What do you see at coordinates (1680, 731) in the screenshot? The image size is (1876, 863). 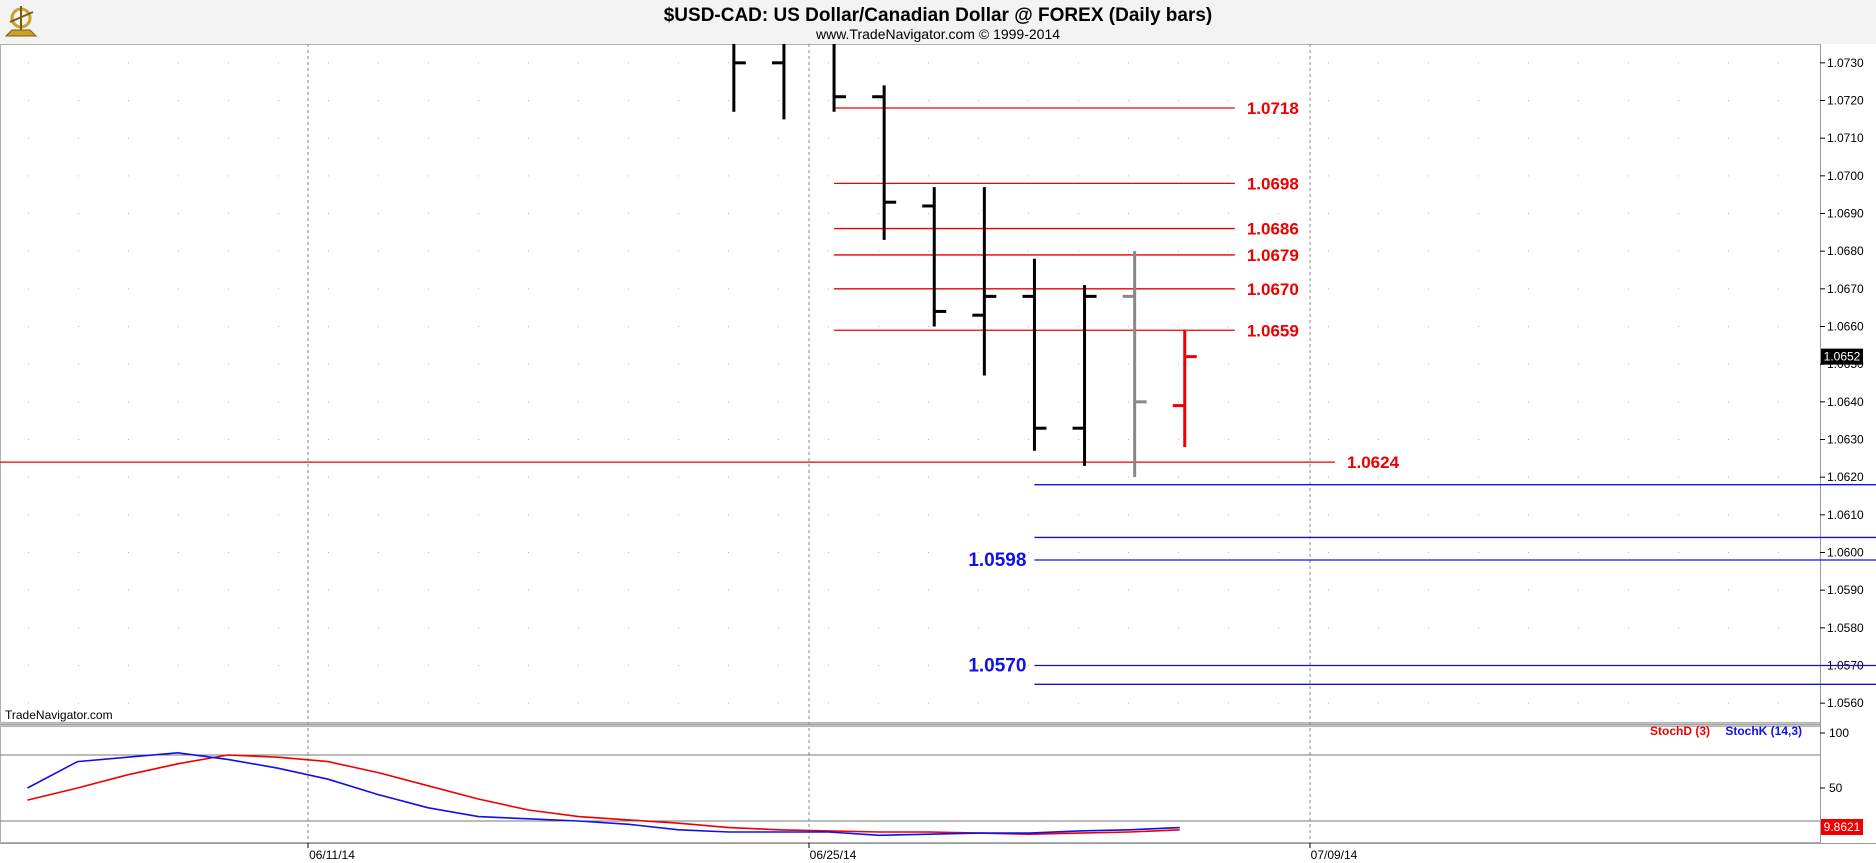 I see `legend-stochd: StochD (3)` at bounding box center [1680, 731].